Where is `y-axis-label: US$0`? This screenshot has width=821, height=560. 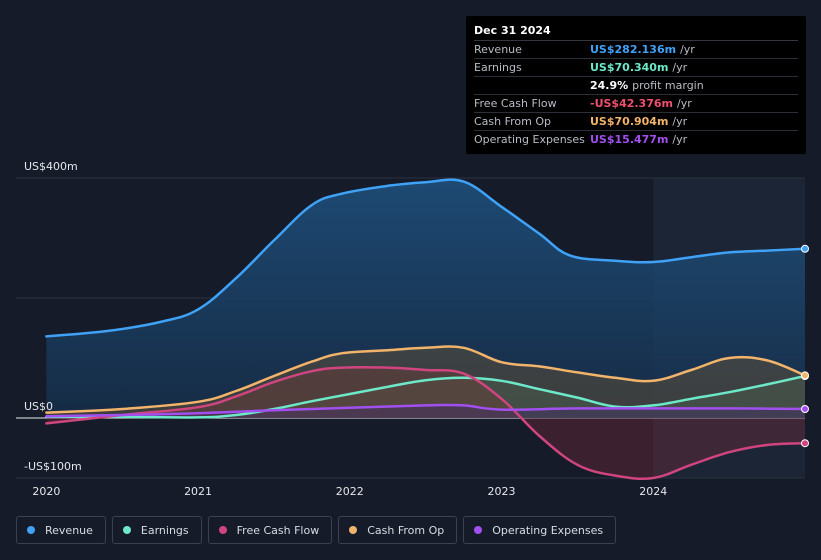
y-axis-label: US$0 is located at coordinates (38, 406).